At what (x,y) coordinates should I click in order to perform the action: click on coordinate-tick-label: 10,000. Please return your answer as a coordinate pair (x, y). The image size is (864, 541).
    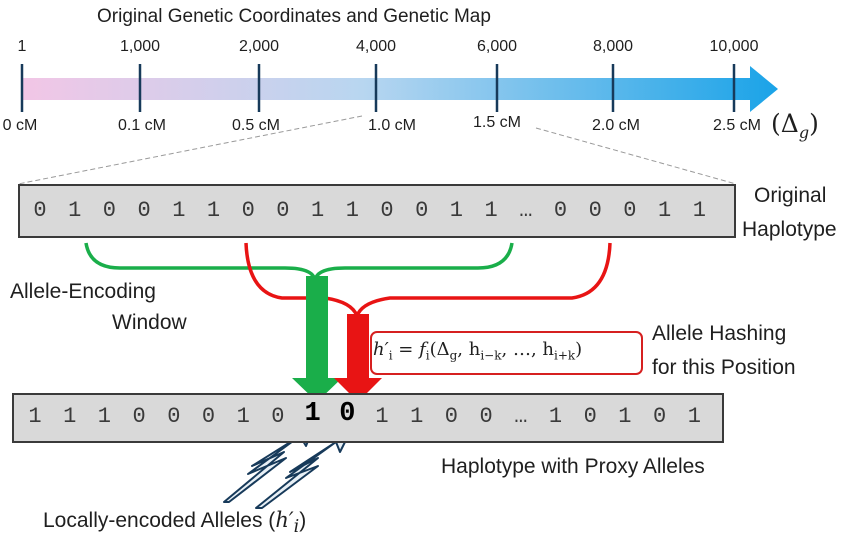
    Looking at the image, I should click on (734, 46).